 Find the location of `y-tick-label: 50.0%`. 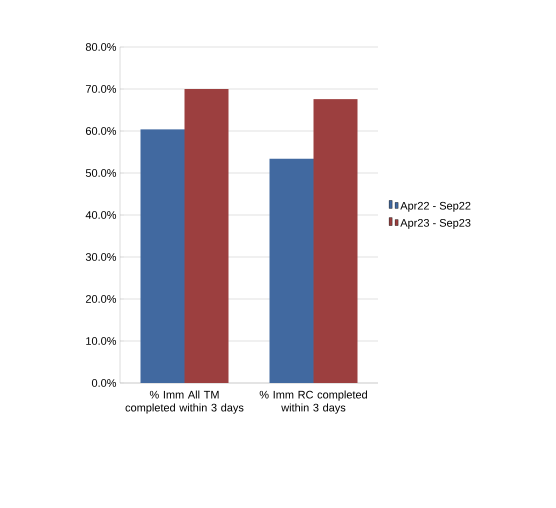

y-tick-label: 50.0% is located at coordinates (101, 173).